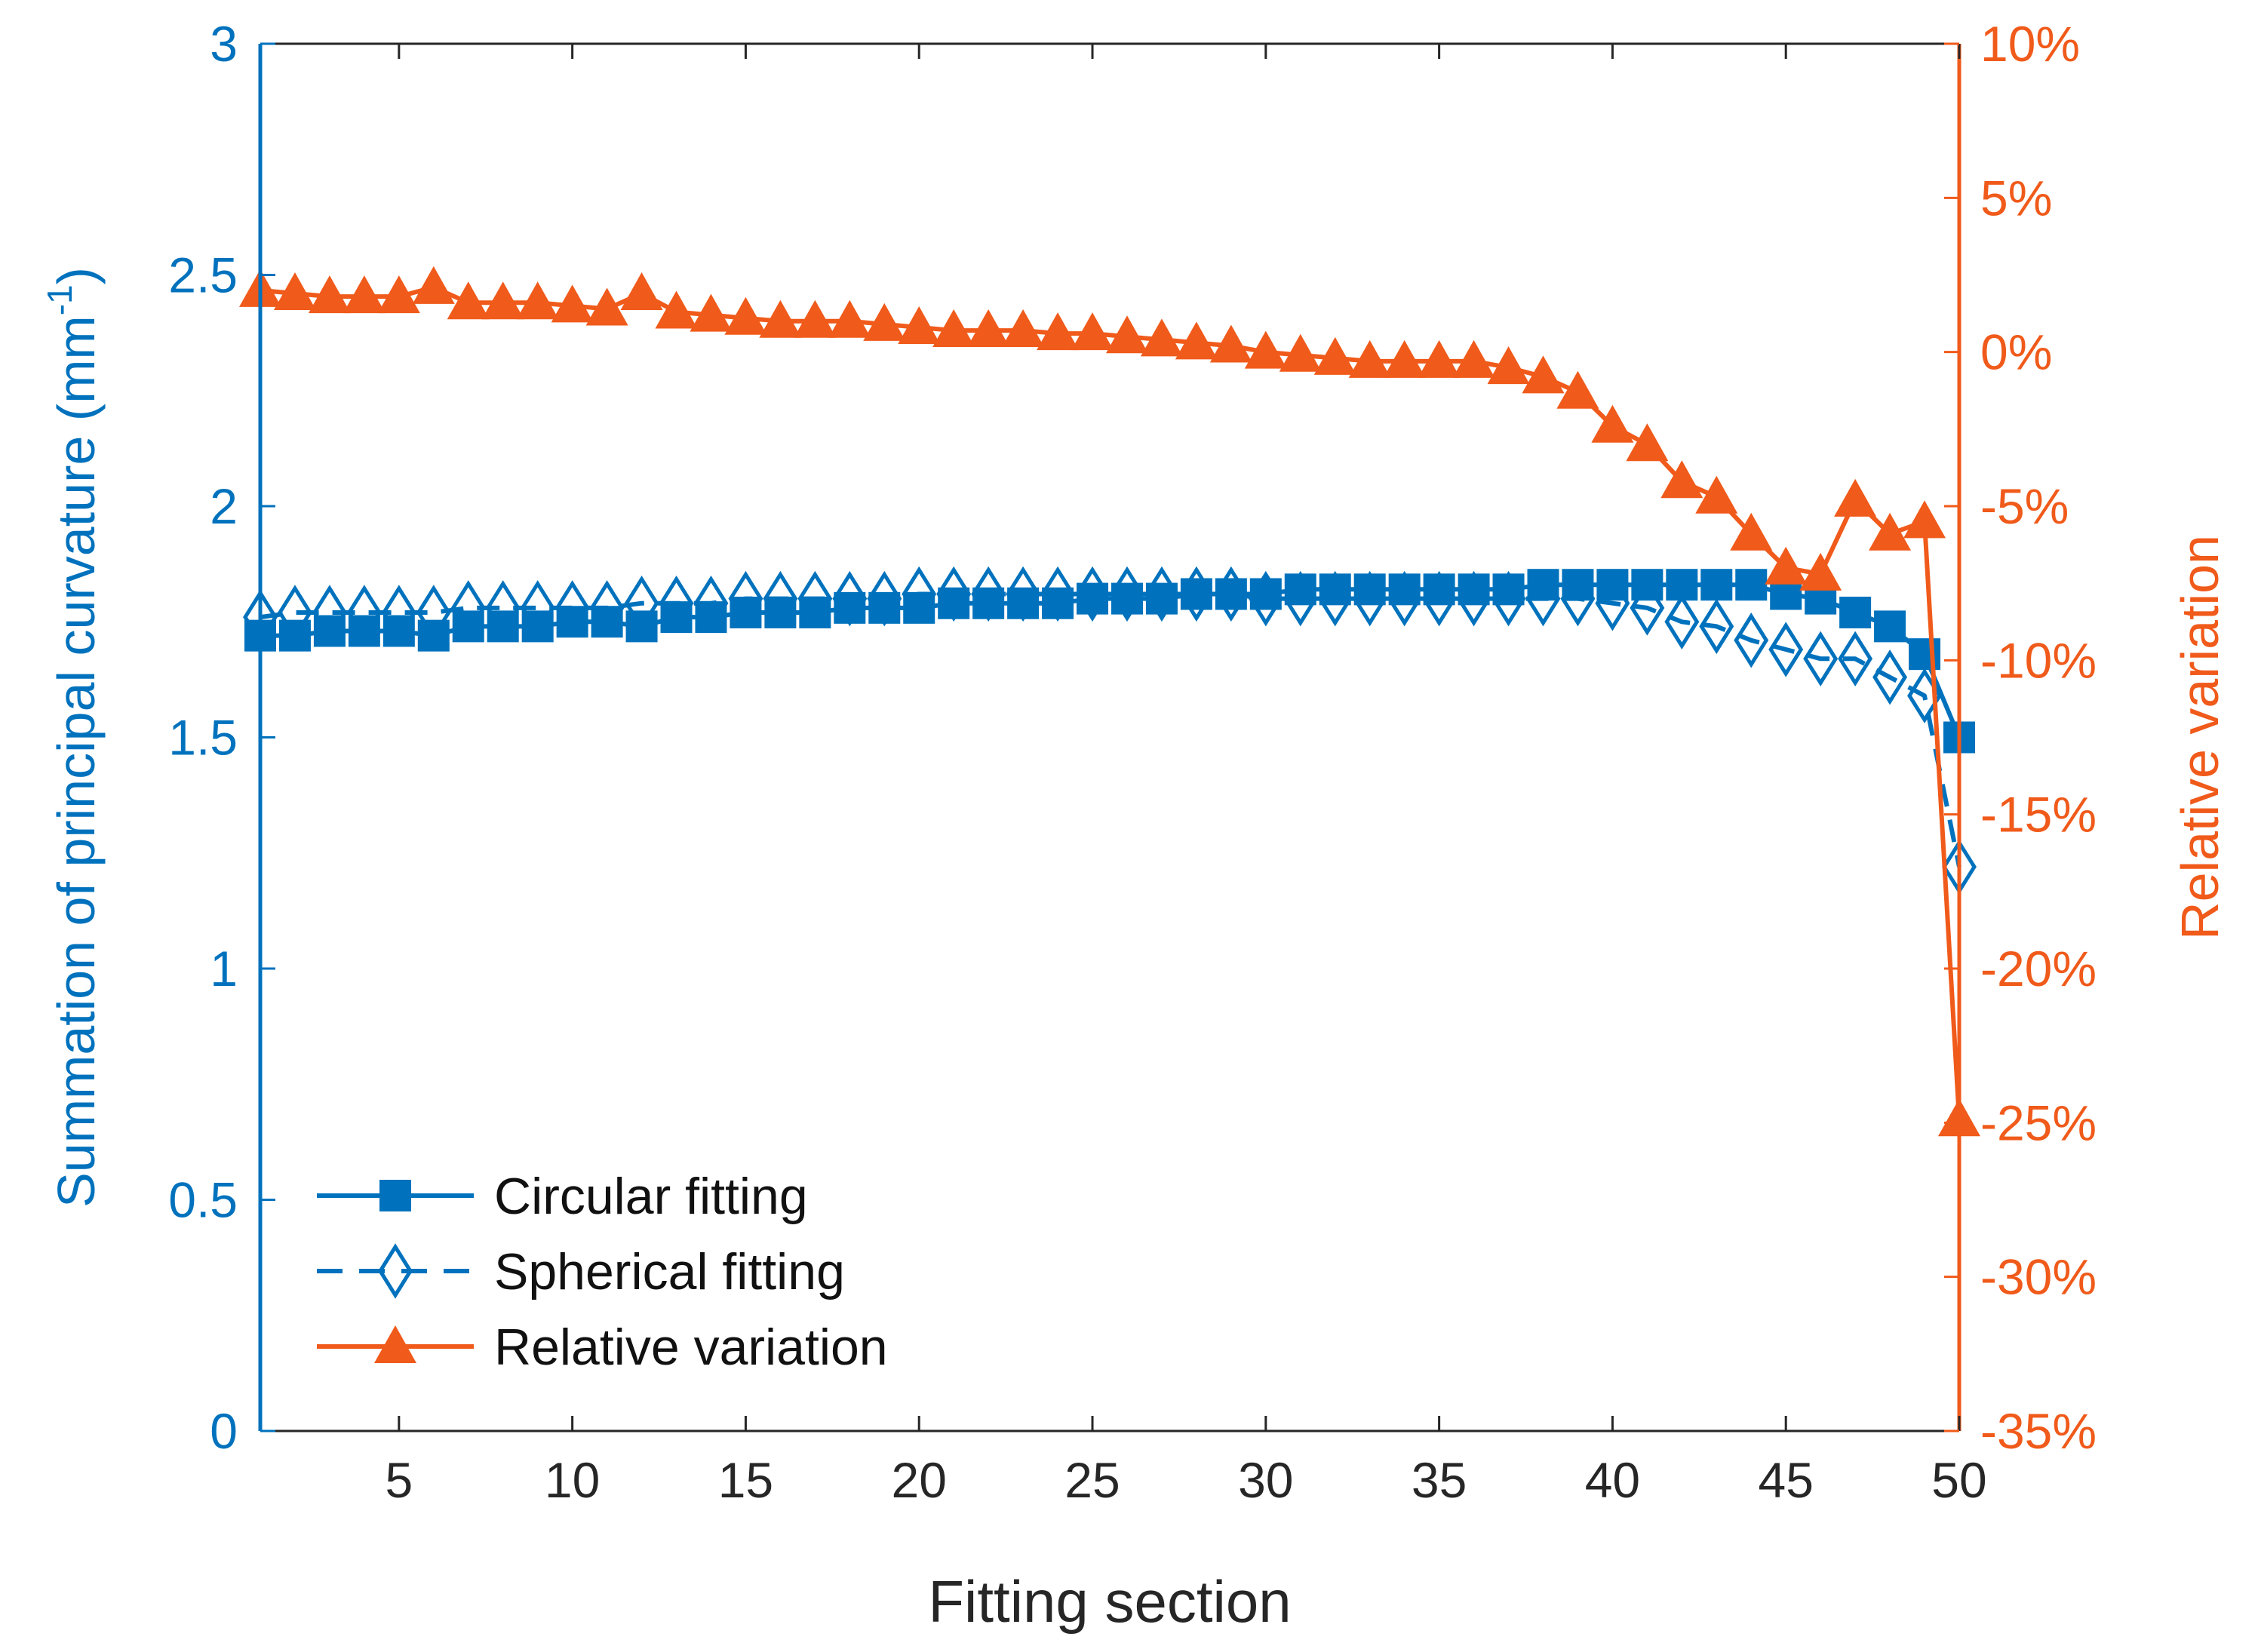  Describe the element at coordinates (2038, 815) in the screenshot. I see `y-right-tick-label: -15%` at that location.